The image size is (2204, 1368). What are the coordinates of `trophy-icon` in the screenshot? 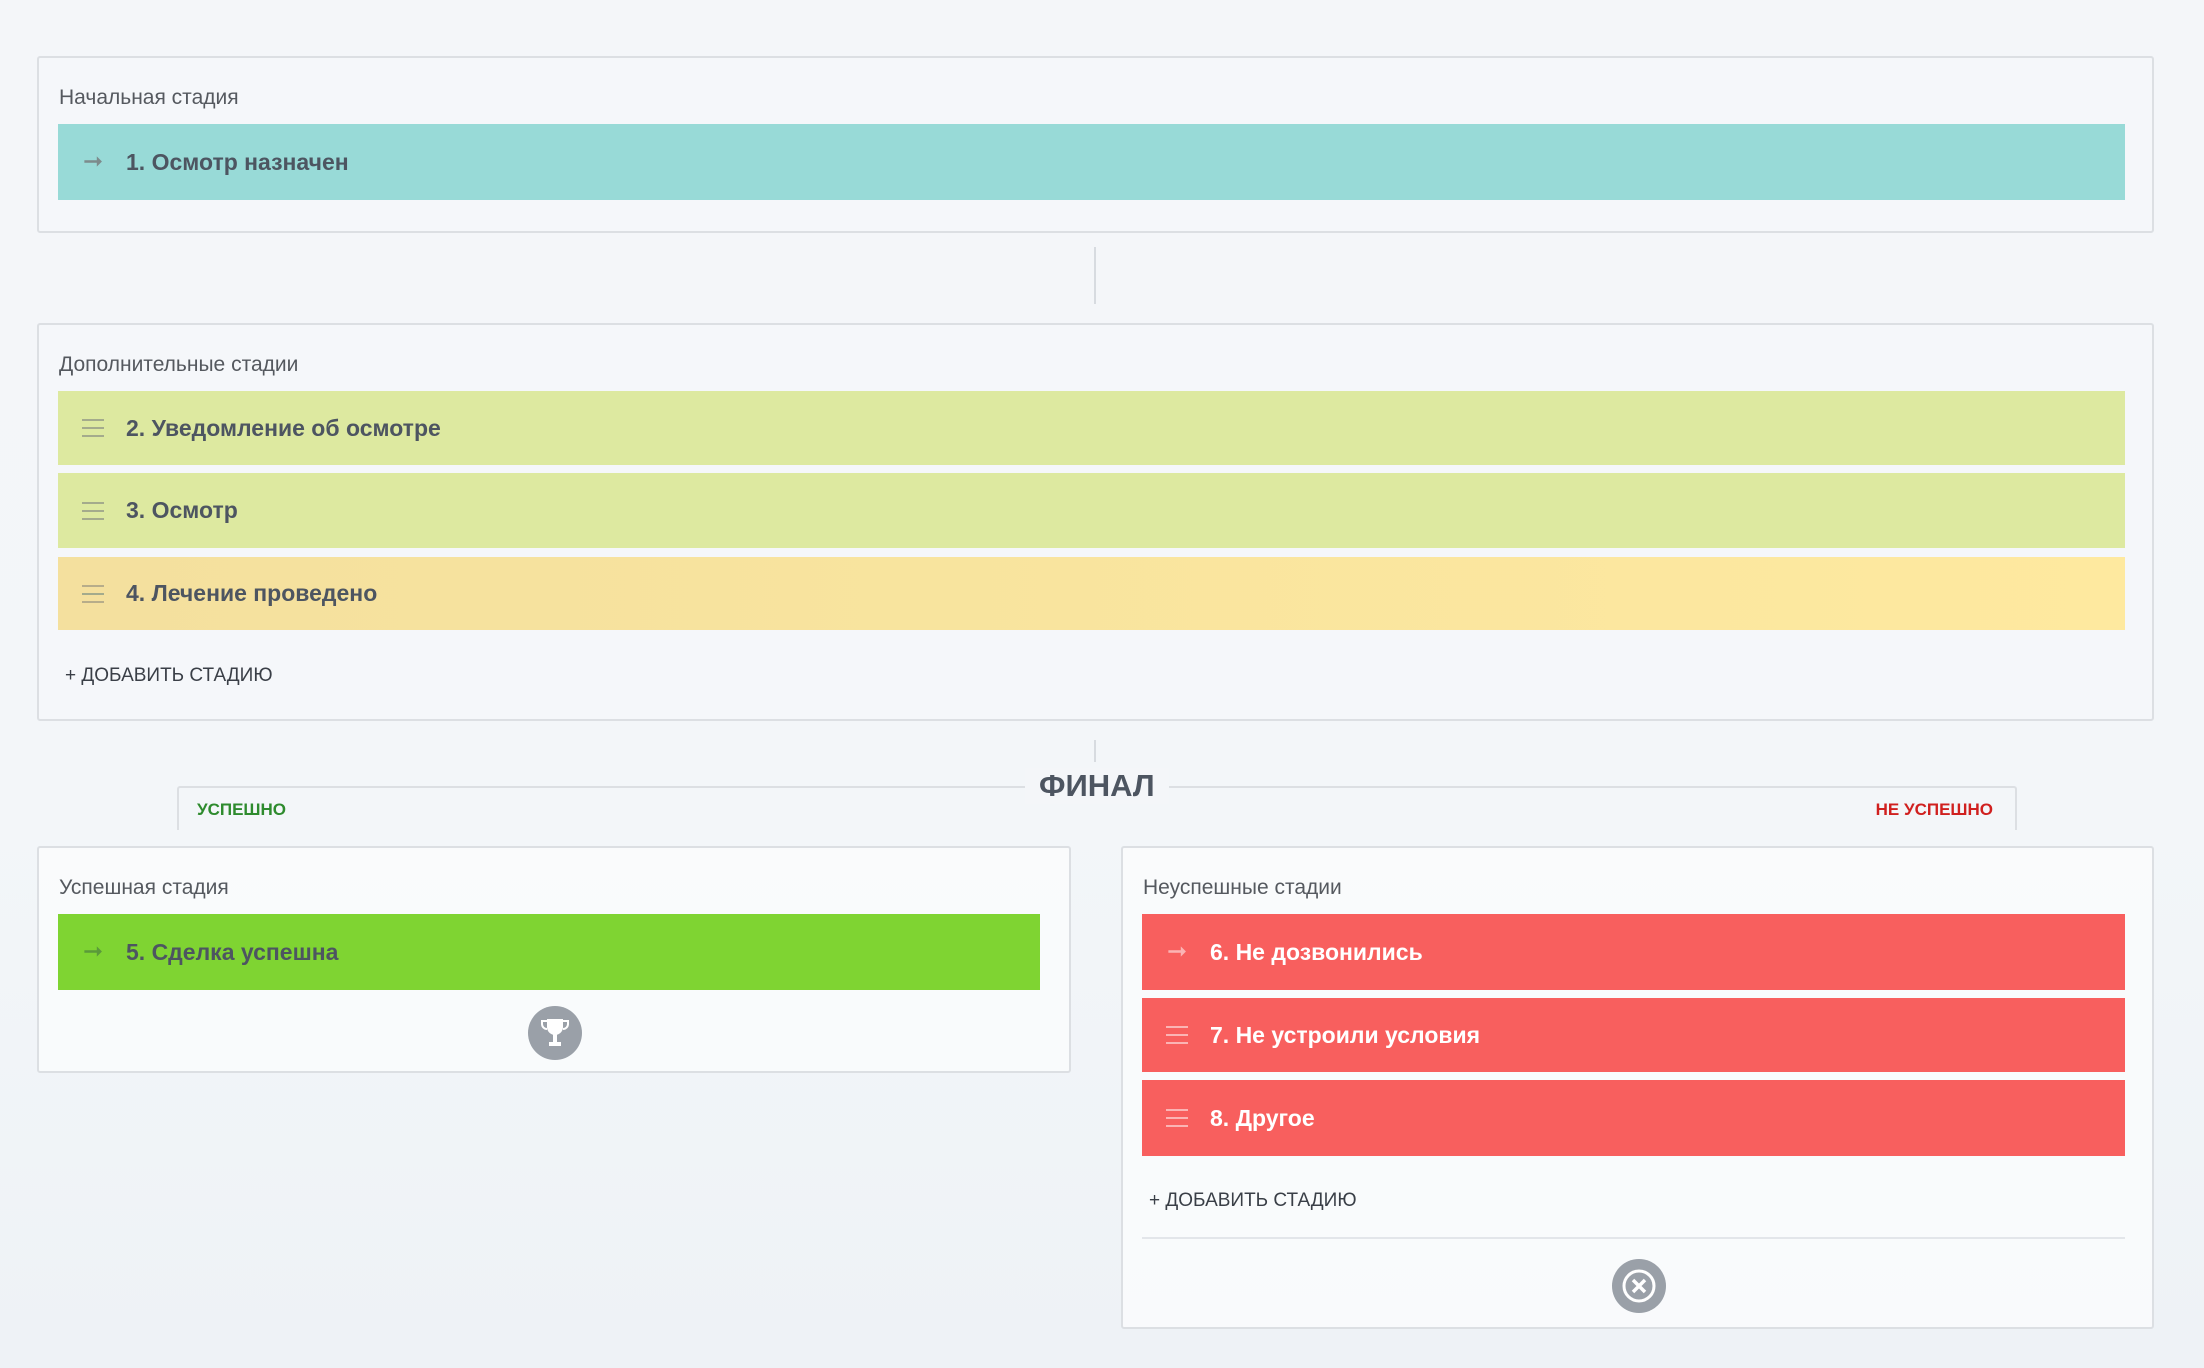 It's located at (555, 1033).